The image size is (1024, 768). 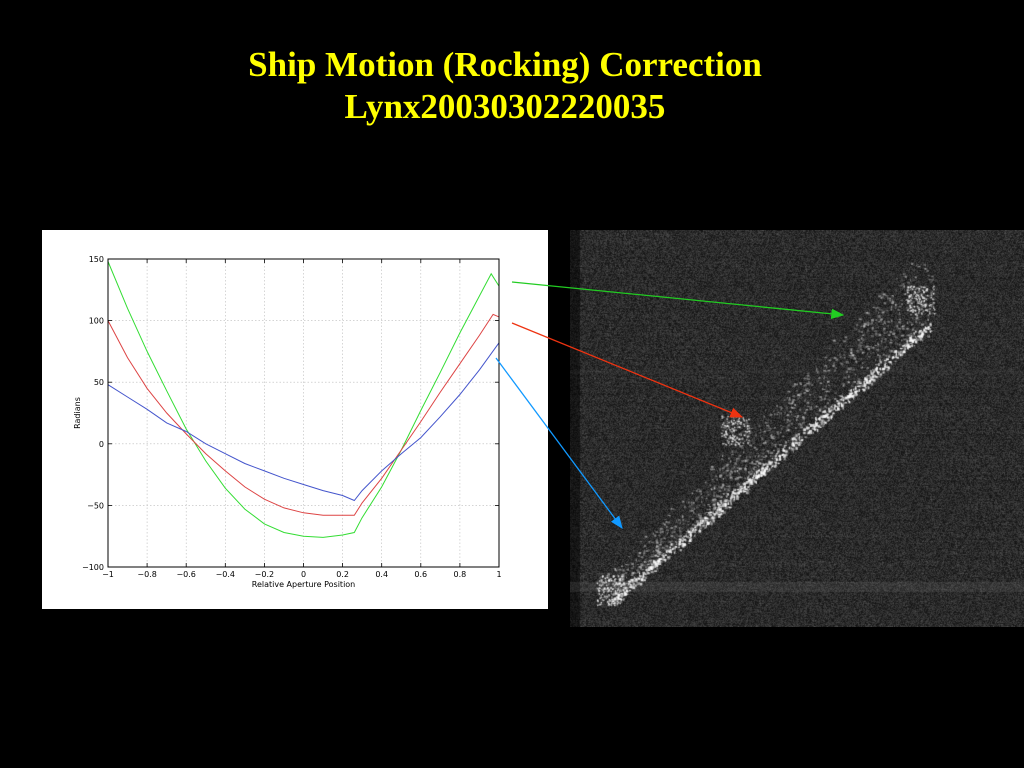 What do you see at coordinates (460, 574) in the screenshot?
I see `x-tick-label: 0.8` at bounding box center [460, 574].